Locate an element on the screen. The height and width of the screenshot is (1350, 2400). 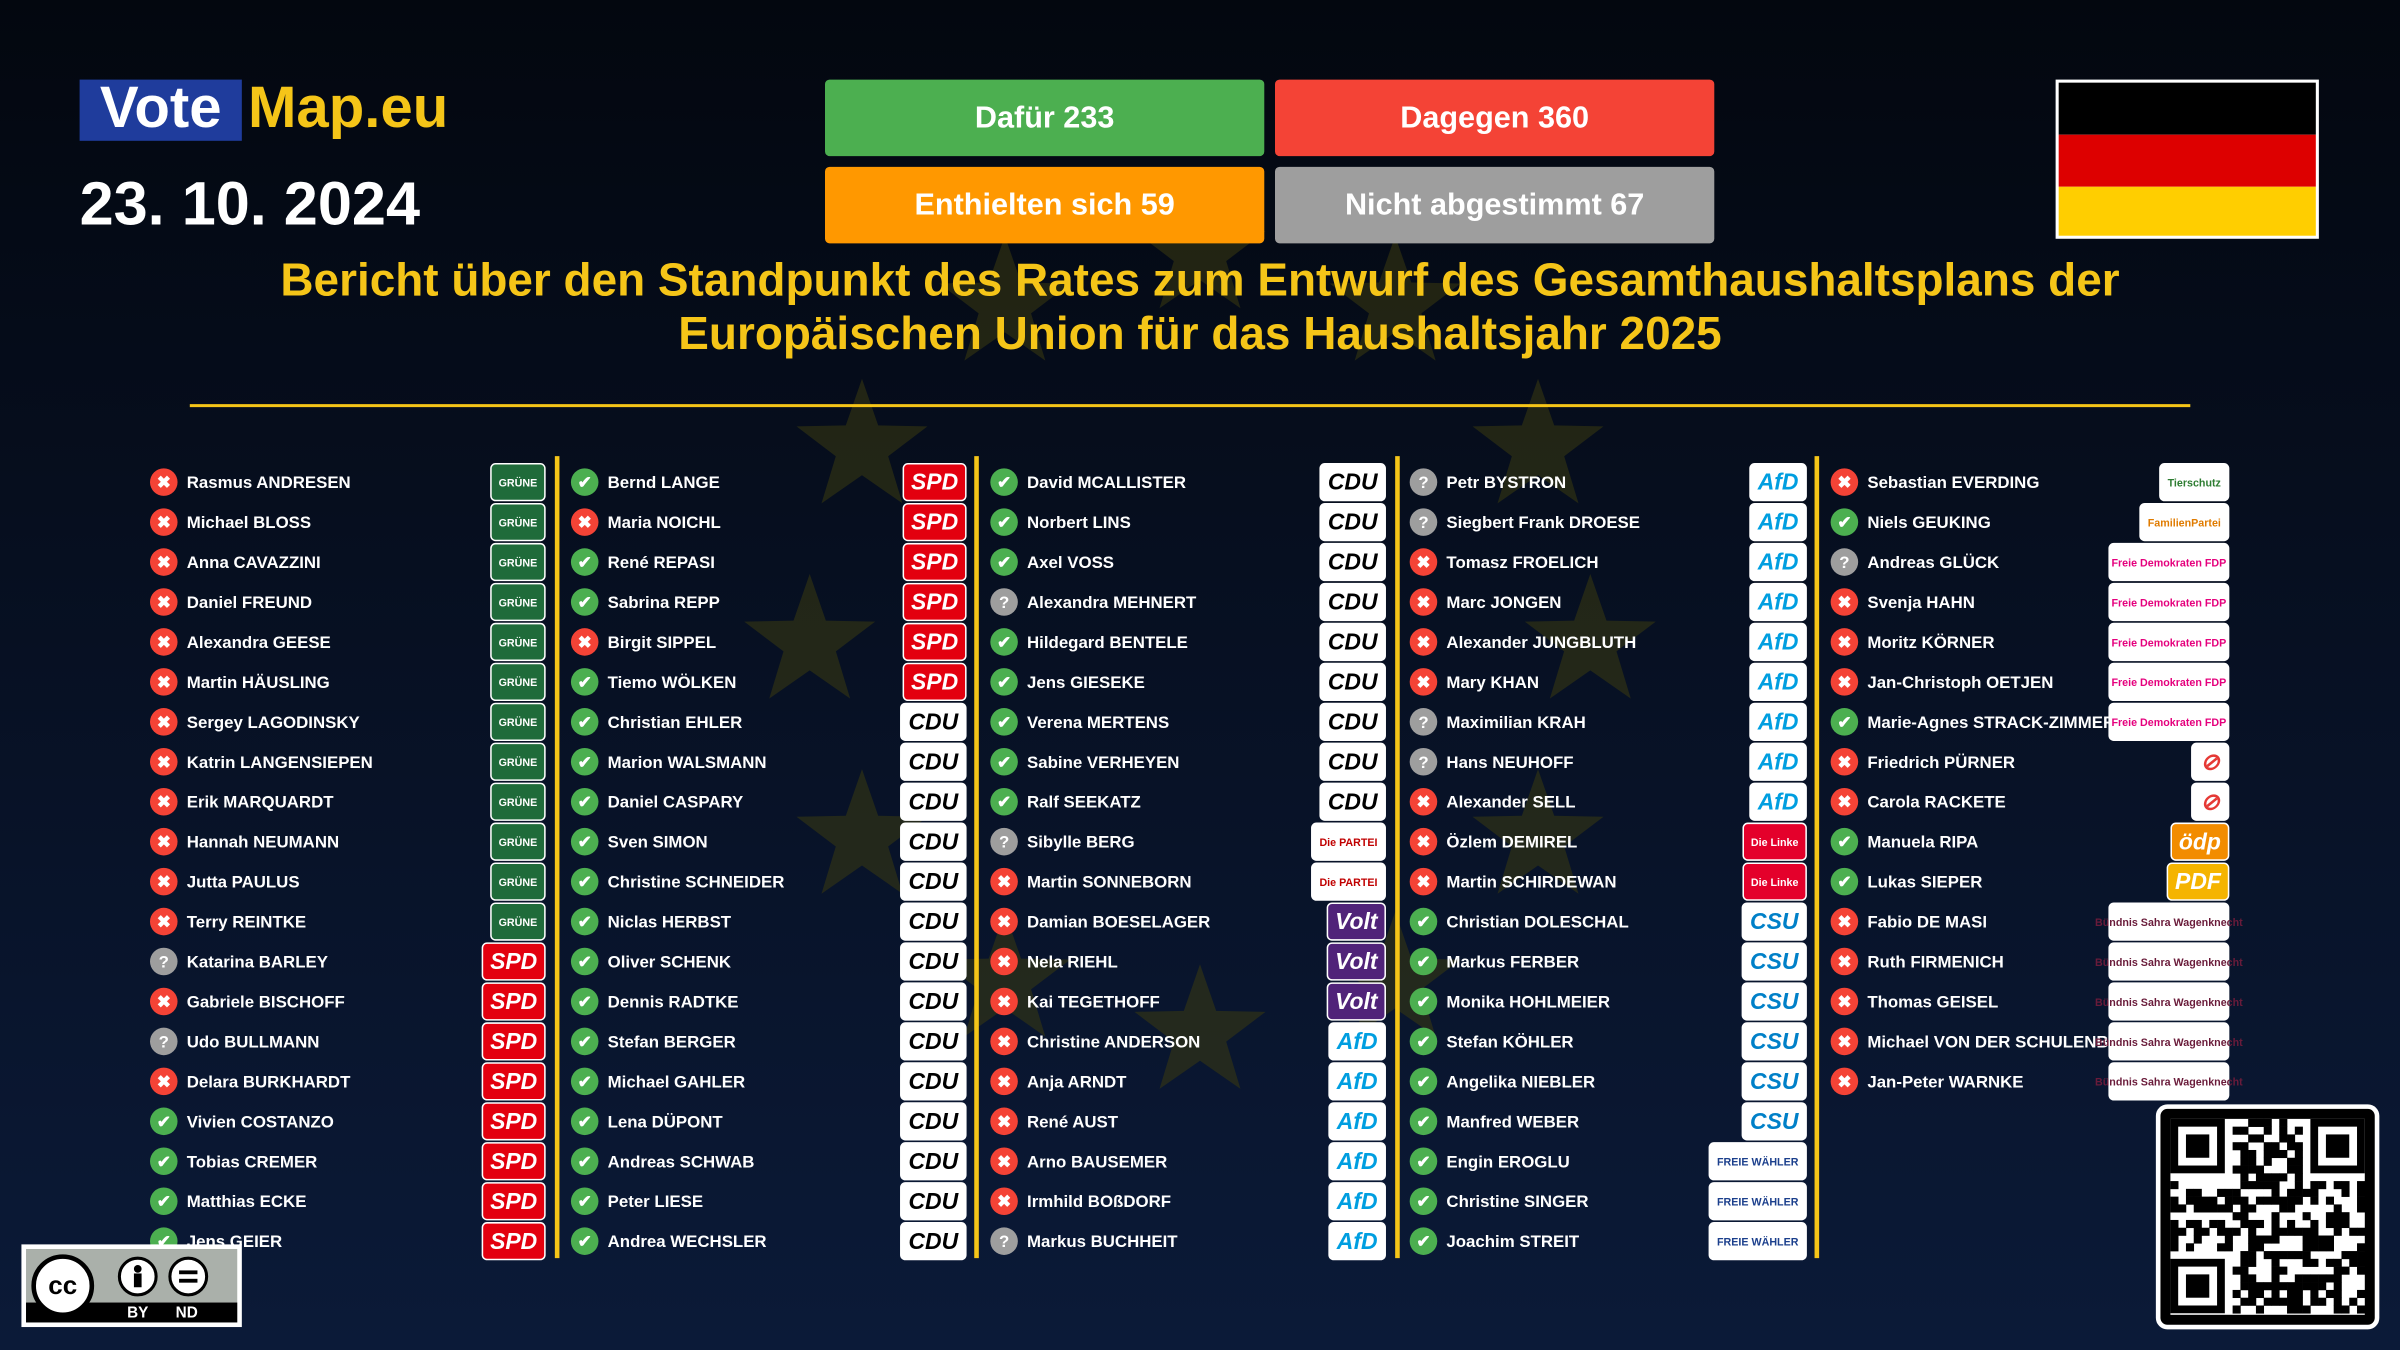
party-logo-text: Bündnis Sahra Wagenknecht is located at coordinates (2169, 923).